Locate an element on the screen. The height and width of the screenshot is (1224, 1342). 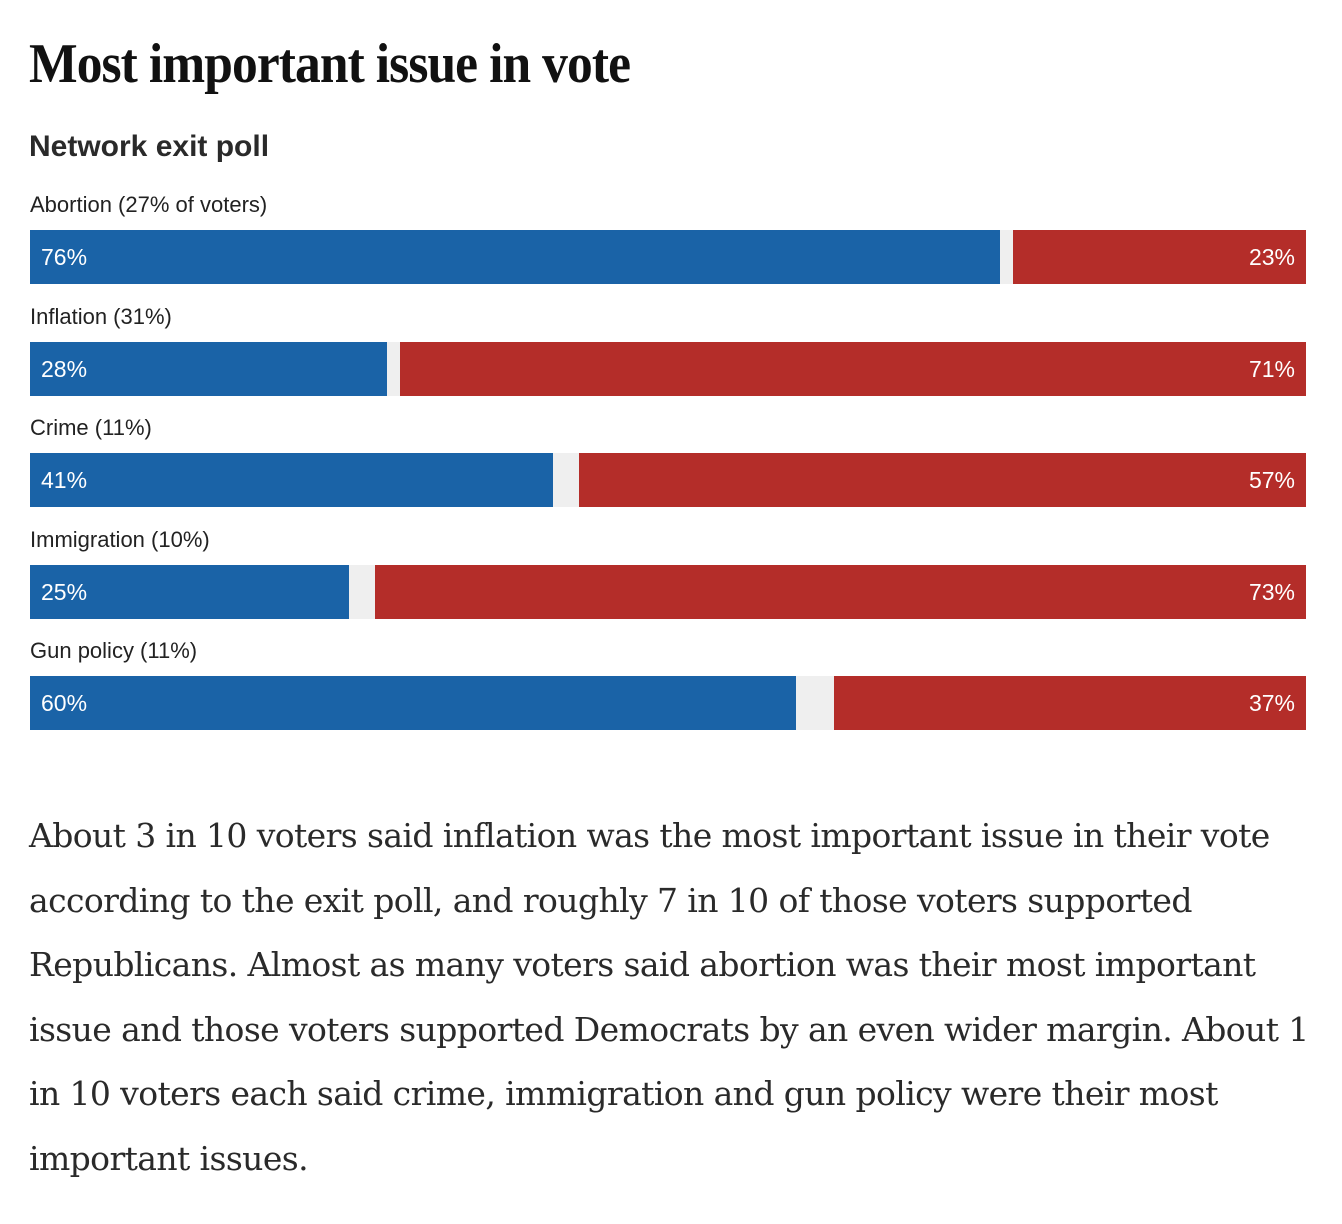
chart-title: Most important issue in vote is located at coordinates (330, 64).